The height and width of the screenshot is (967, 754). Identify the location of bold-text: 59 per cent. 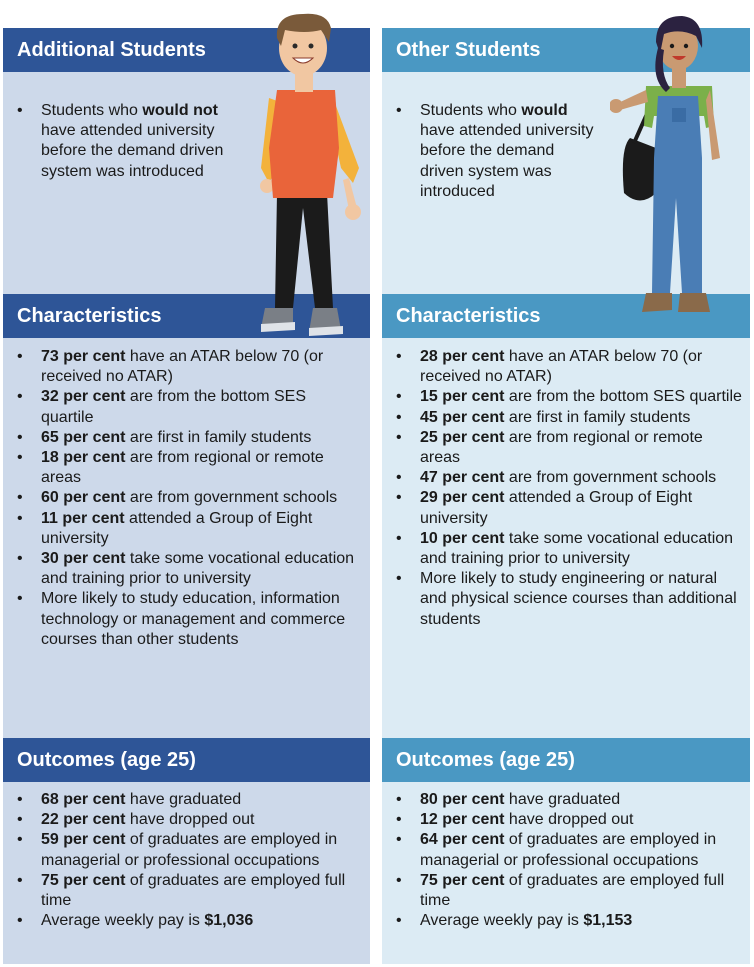
(83, 840).